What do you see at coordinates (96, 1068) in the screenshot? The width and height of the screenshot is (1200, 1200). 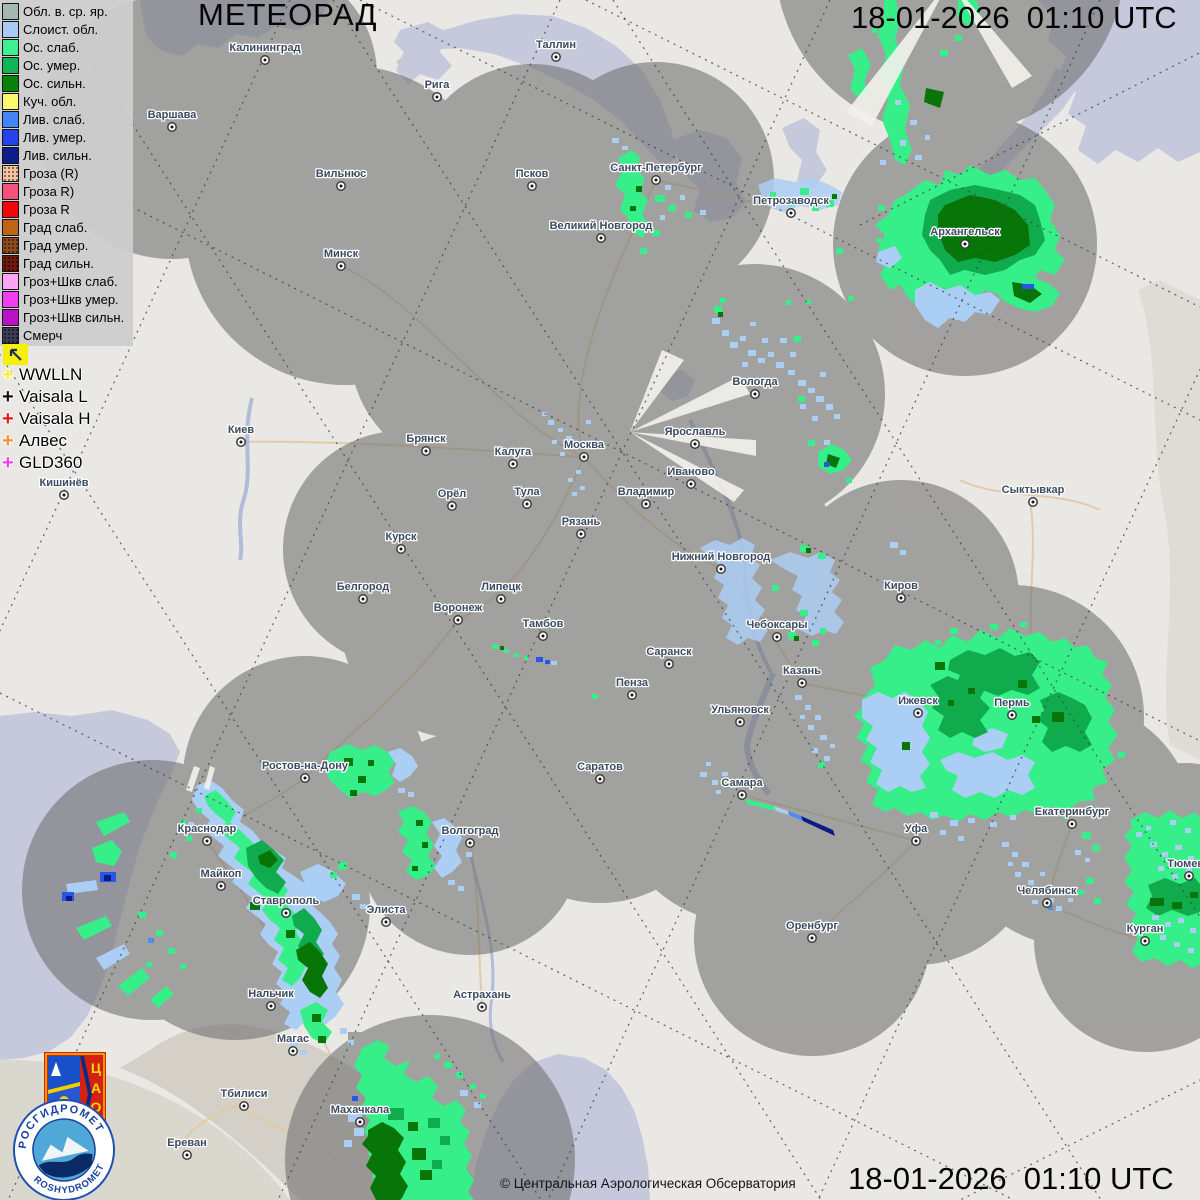 I see `cao-letter-1: Ц` at bounding box center [96, 1068].